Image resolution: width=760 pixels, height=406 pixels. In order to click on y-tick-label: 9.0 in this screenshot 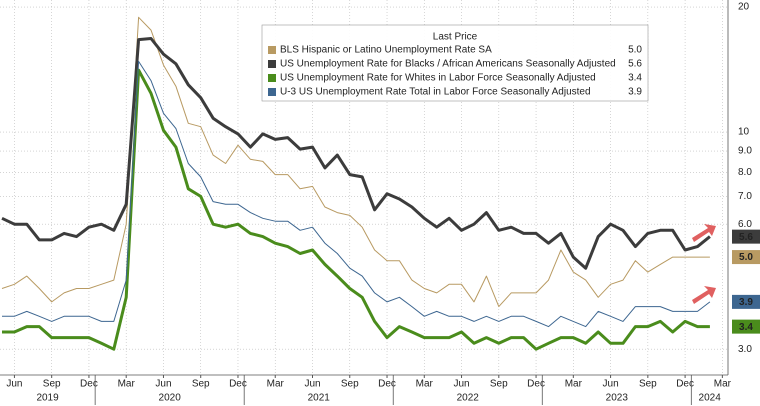, I will do `click(745, 151)`.